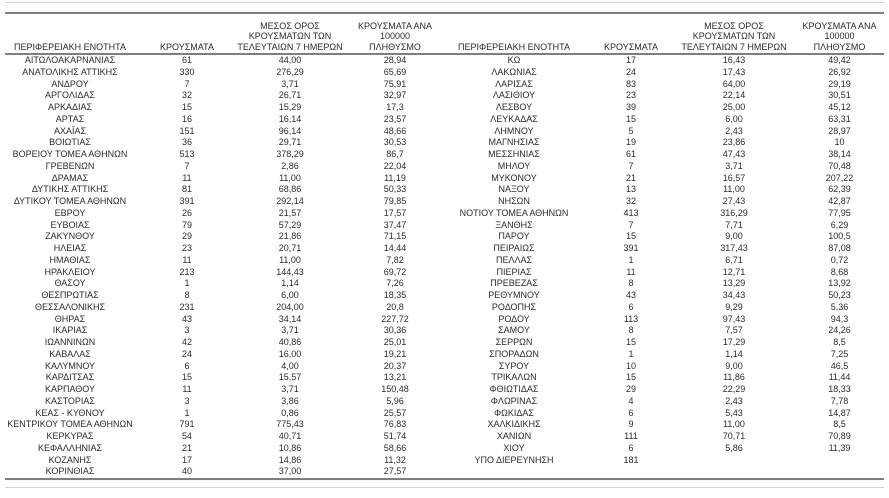  I want to click on per-100k-cell: 70,89, so click(839, 436).